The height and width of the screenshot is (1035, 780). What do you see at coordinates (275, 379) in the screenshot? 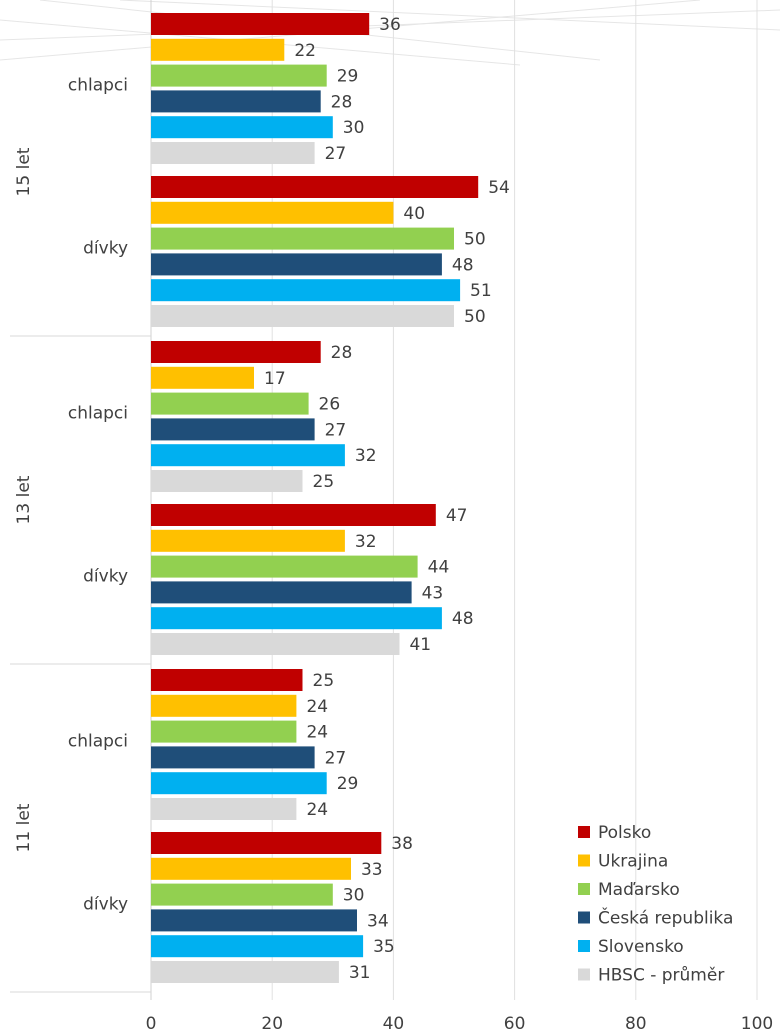
I see `bar-value-label: 17` at bounding box center [275, 379].